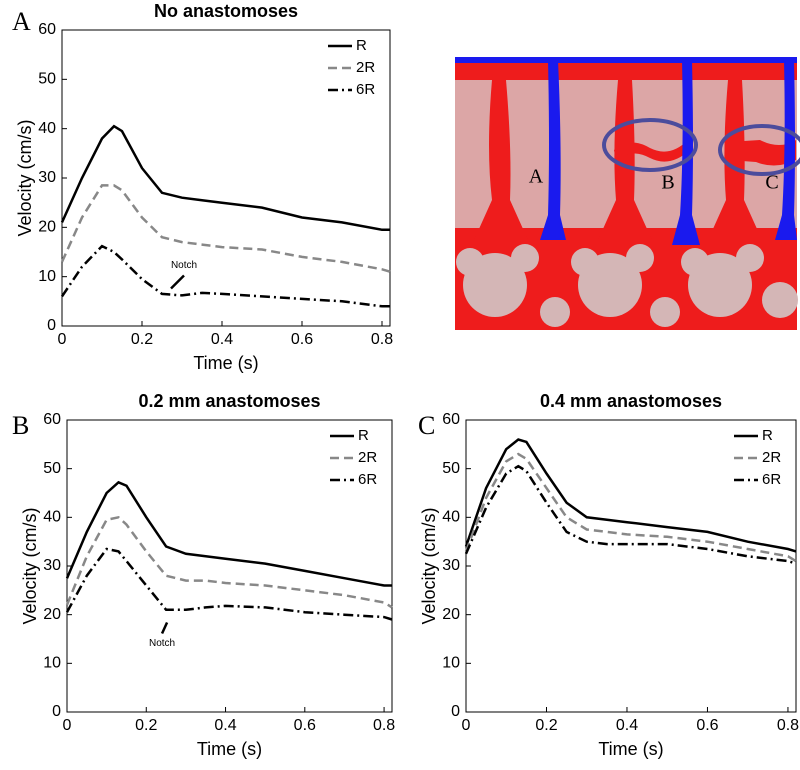  Describe the element at coordinates (536, 177) in the screenshot. I see `diagram-label: A` at that location.